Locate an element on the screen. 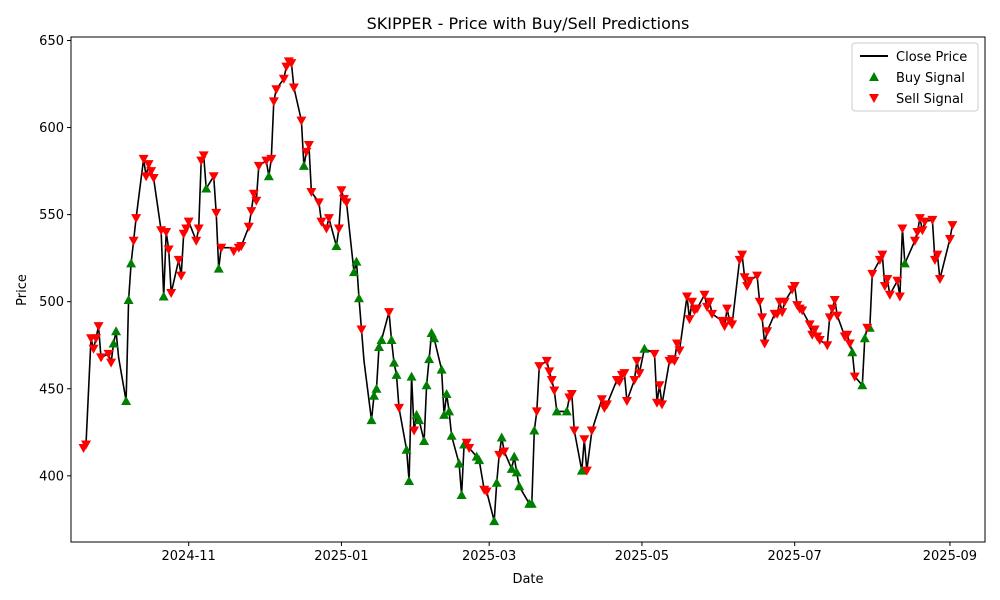 The height and width of the screenshot is (600, 1000). legend: Close Price Buy Signal Sell Signal is located at coordinates (915, 77).